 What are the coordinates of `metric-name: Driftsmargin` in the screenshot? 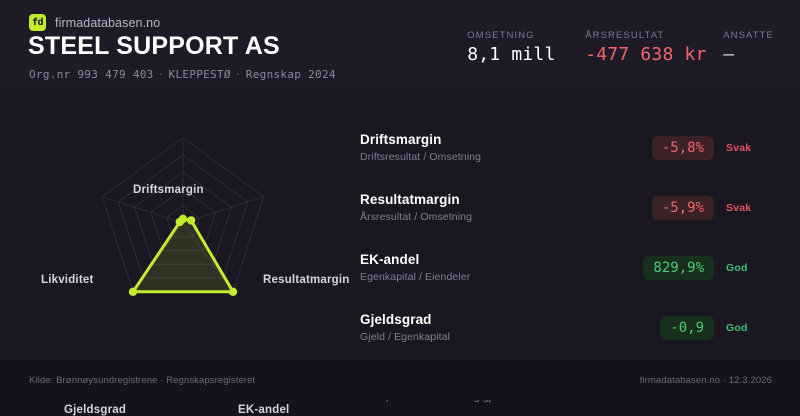 It's located at (401, 139).